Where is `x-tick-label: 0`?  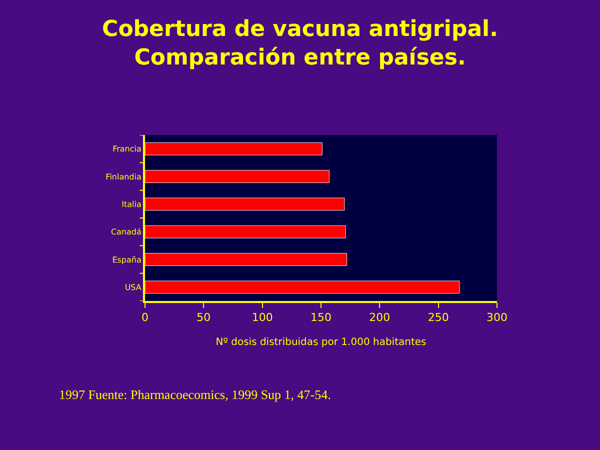
x-tick-label: 0 is located at coordinates (145, 317).